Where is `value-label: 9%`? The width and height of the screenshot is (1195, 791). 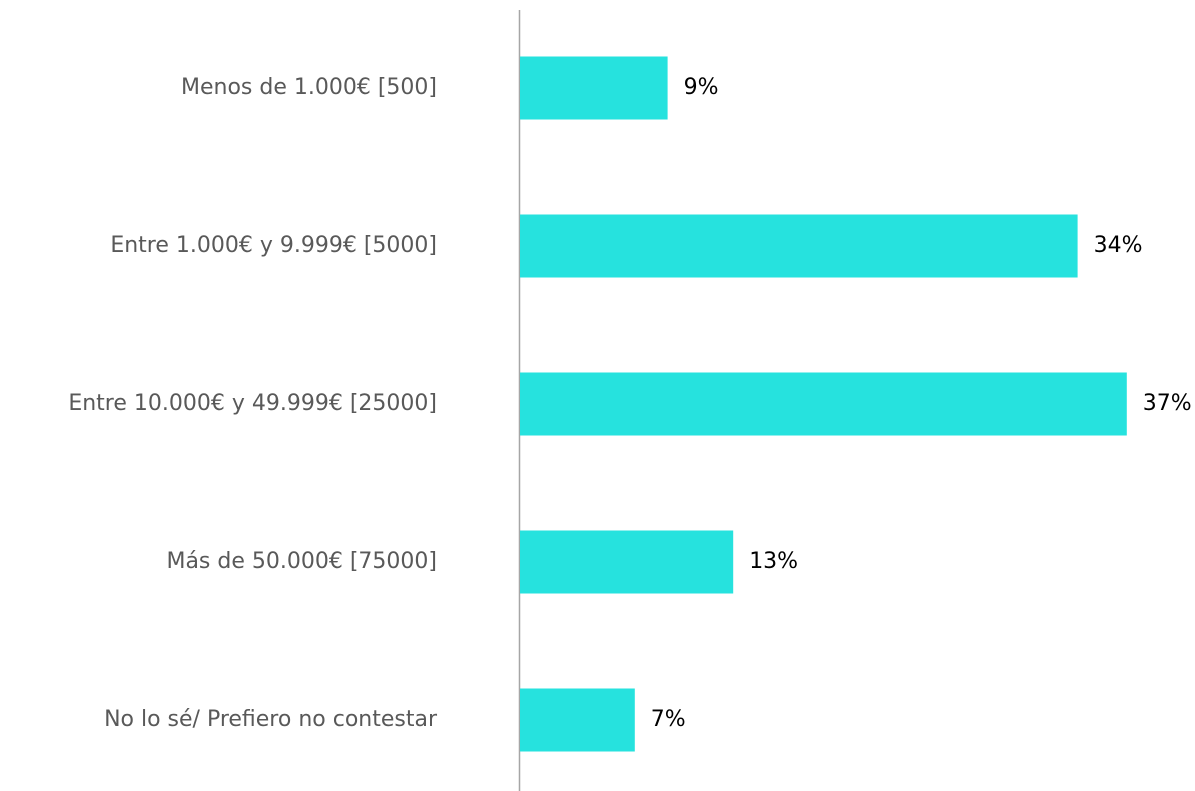
value-label: 9% is located at coordinates (701, 87).